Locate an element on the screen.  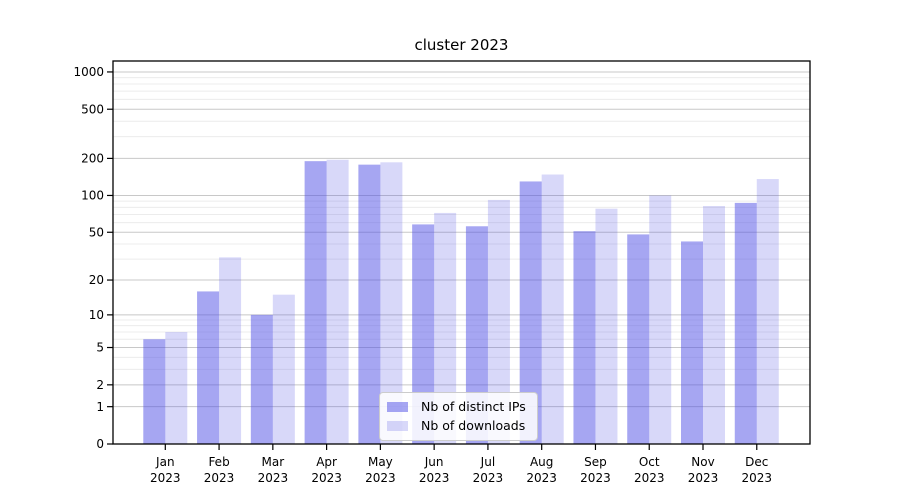
bar-distinct-ips-jun is located at coordinates (423, 334).